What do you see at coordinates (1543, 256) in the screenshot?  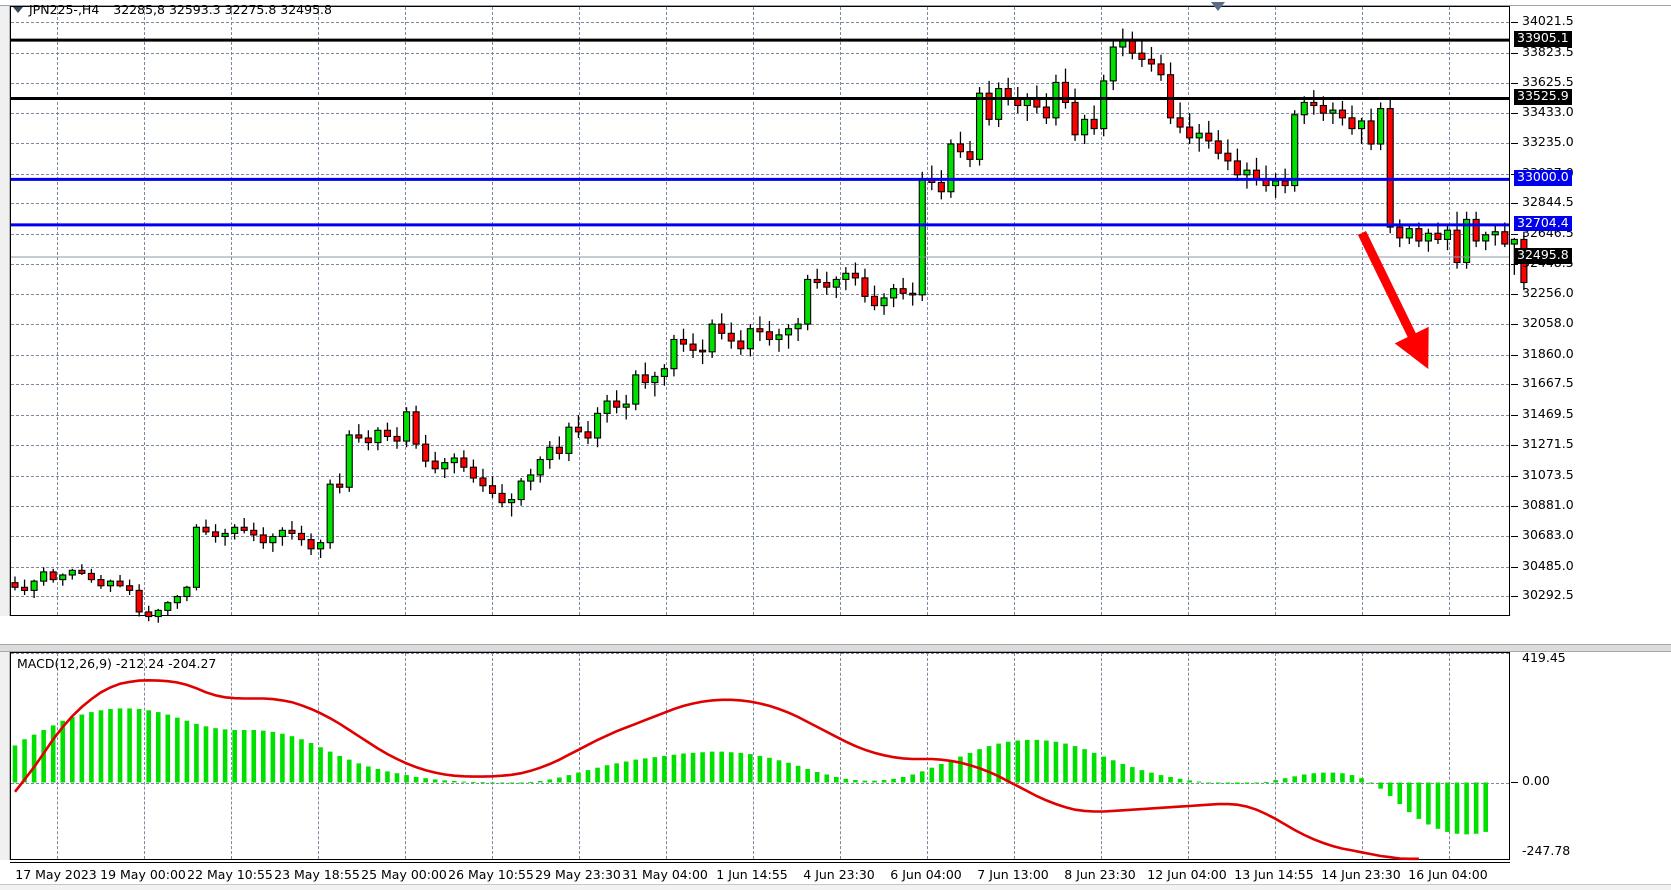 I see `price-level-badge: 32495.8` at bounding box center [1543, 256].